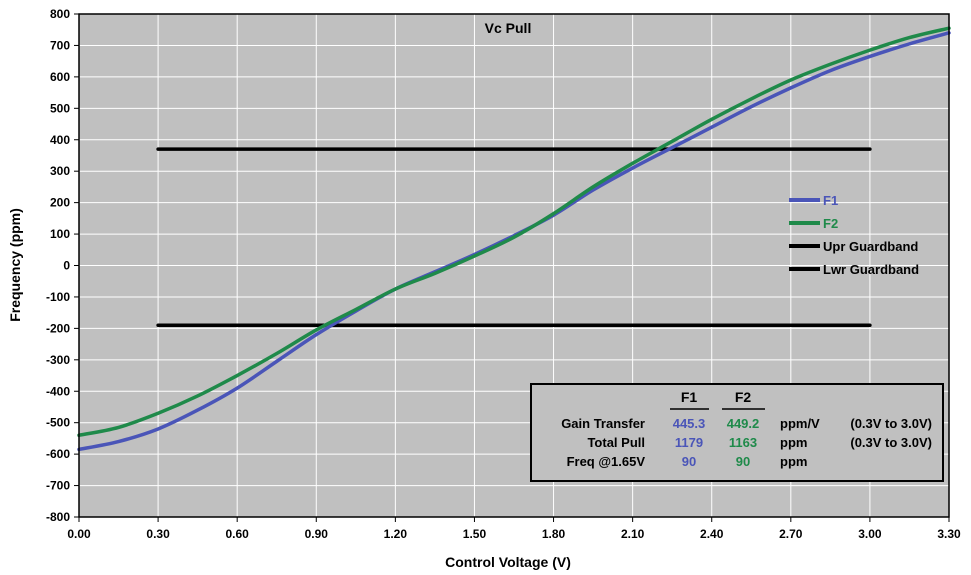 The height and width of the screenshot is (575, 971). I want to click on y-axis-label: Frequency (ppm), so click(15, 265).